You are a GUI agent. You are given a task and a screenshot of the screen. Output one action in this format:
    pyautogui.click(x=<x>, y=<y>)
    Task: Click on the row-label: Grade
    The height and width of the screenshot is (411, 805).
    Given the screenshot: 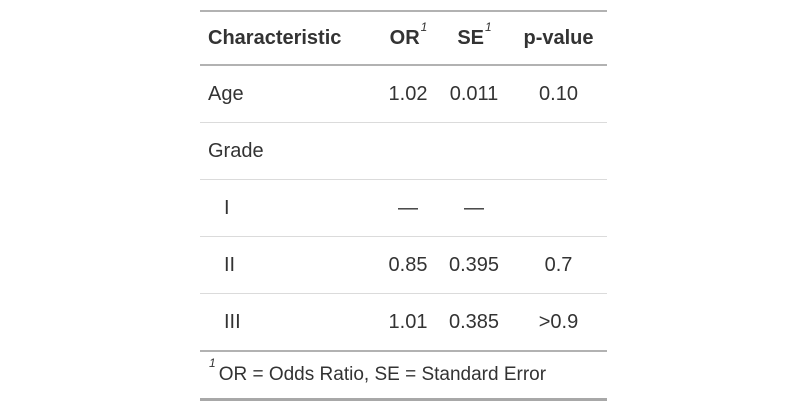 What is the action you would take?
    pyautogui.click(x=236, y=151)
    